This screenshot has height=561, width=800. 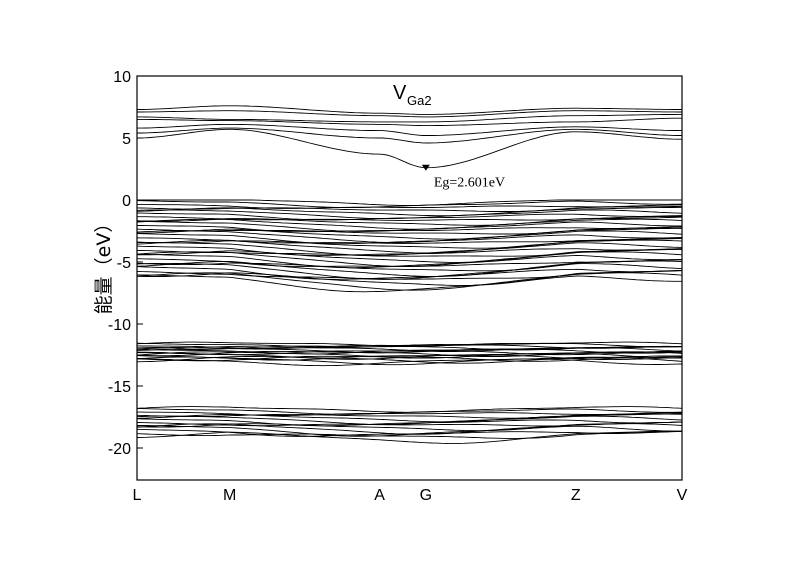 I want to click on k-point-label-g: G, so click(x=426, y=495).